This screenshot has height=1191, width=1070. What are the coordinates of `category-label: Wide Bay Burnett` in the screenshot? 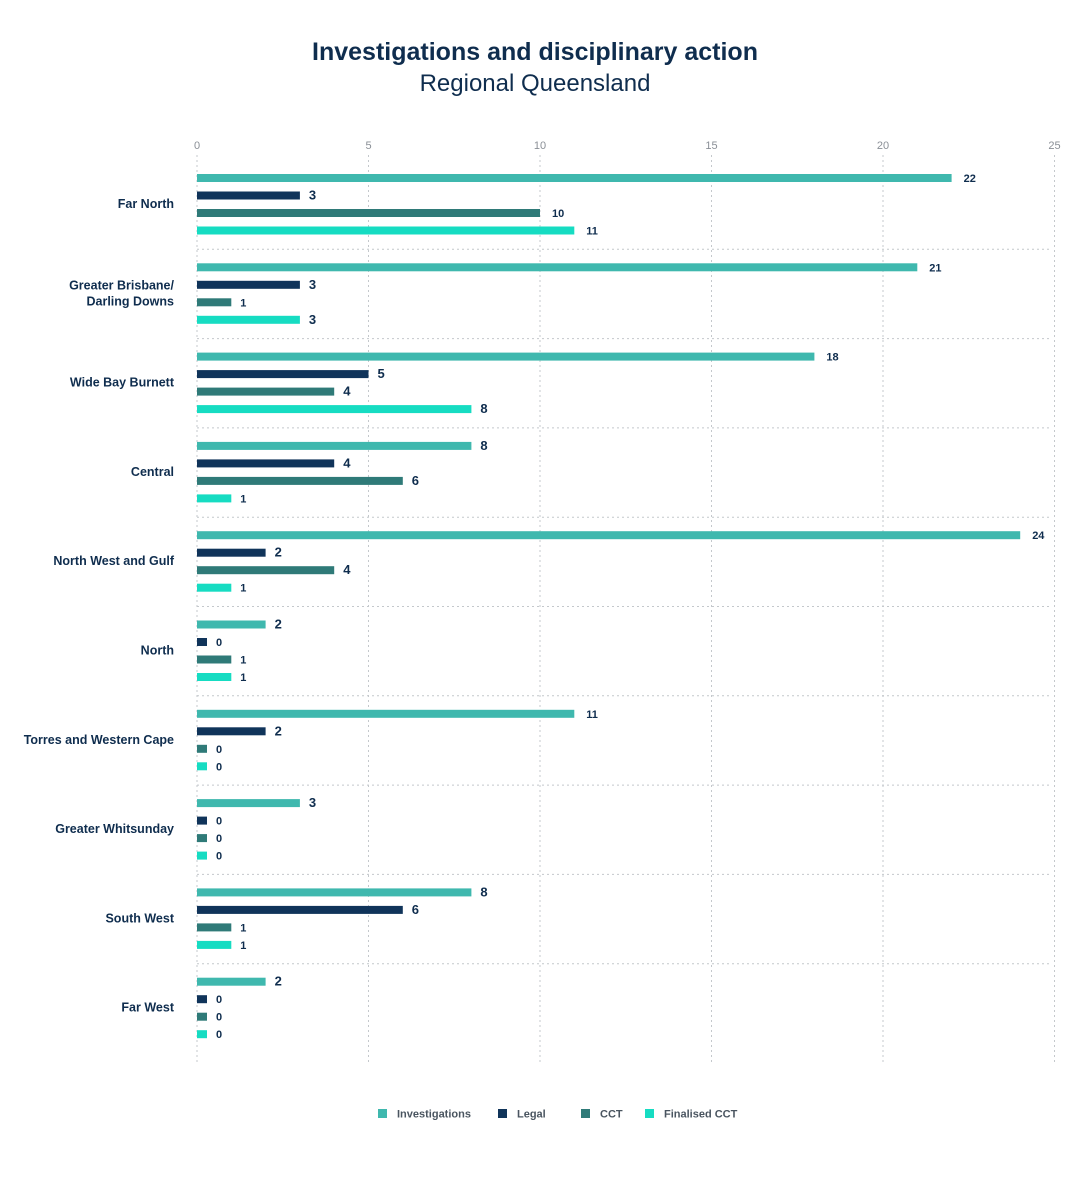 It's located at (122, 383).